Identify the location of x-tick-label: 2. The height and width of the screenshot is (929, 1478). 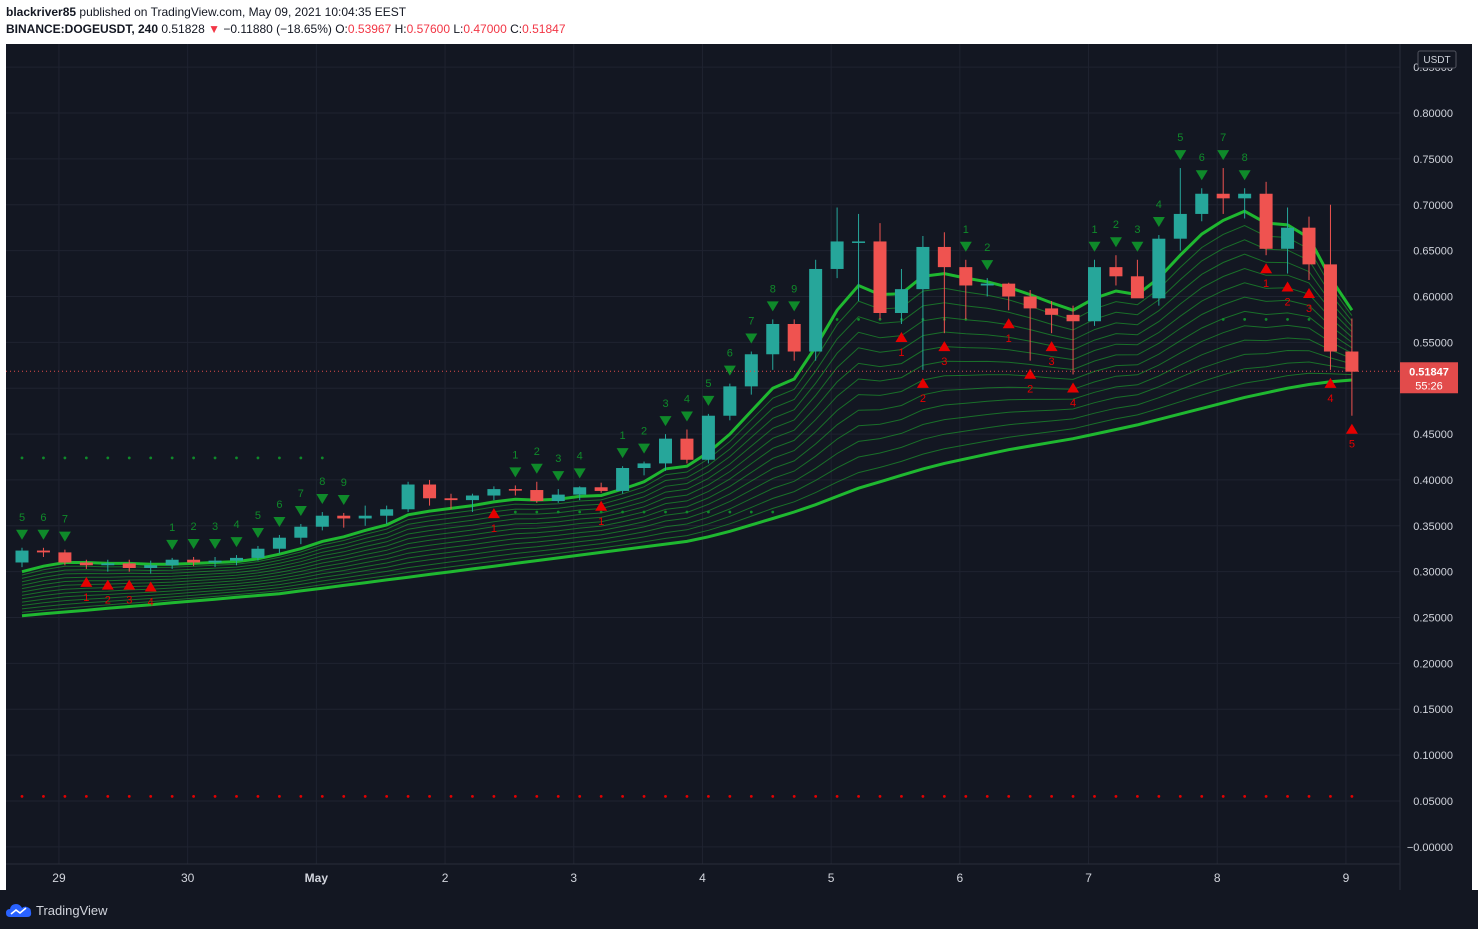
(445, 878).